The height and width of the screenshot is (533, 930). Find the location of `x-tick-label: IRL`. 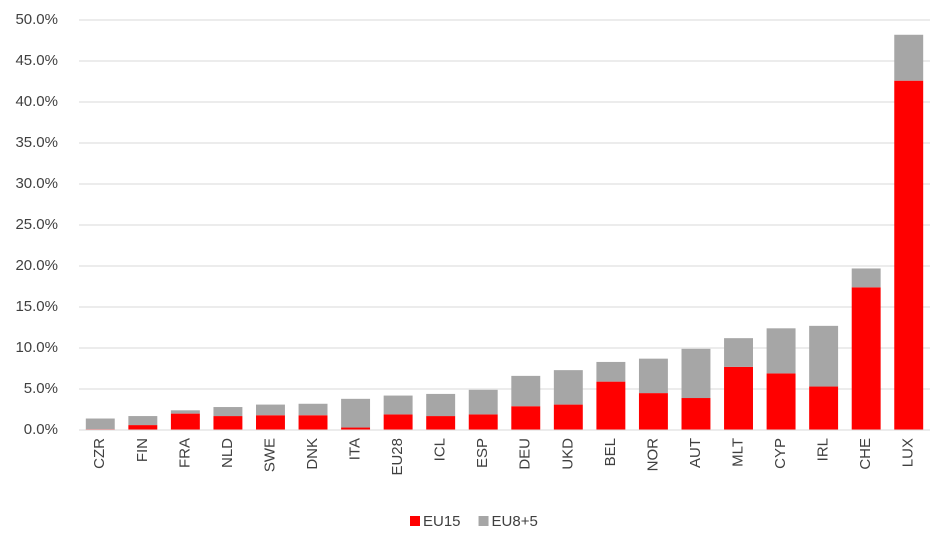

x-tick-label: IRL is located at coordinates (823, 449).